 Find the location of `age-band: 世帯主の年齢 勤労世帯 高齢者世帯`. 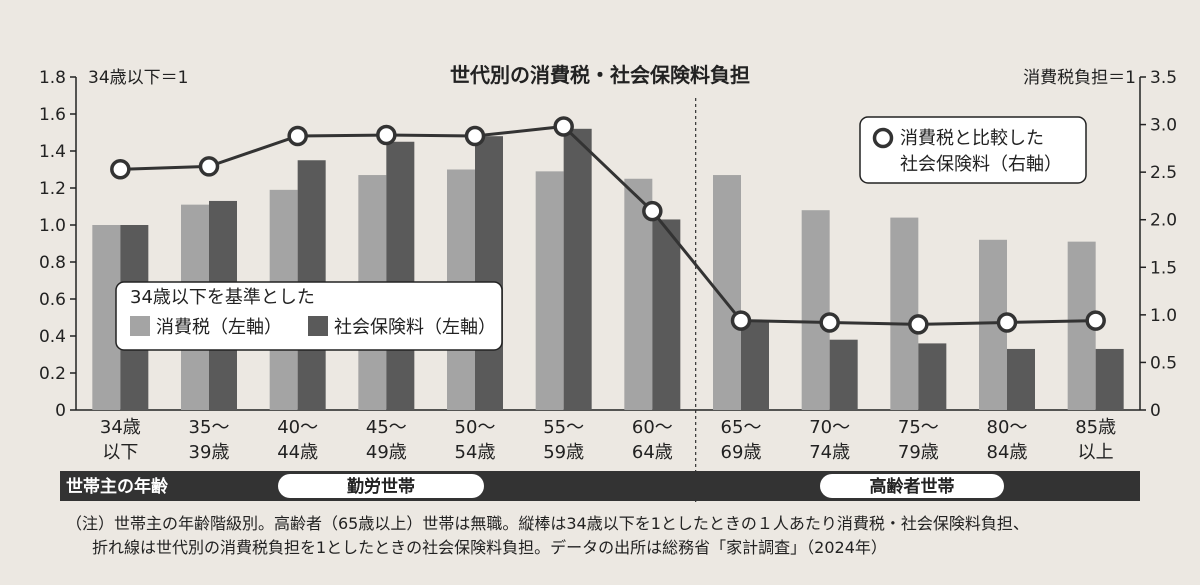

age-band: 世帯主の年齢 勤労世帯 高齢者世帯 is located at coordinates (600, 486).